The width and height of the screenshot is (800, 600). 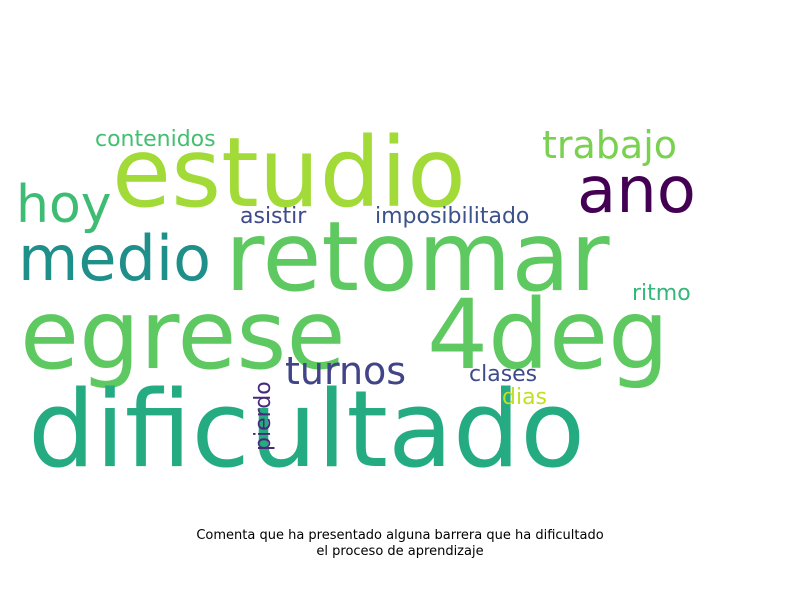 I want to click on word-dificultado: dificultado, so click(x=306, y=429).